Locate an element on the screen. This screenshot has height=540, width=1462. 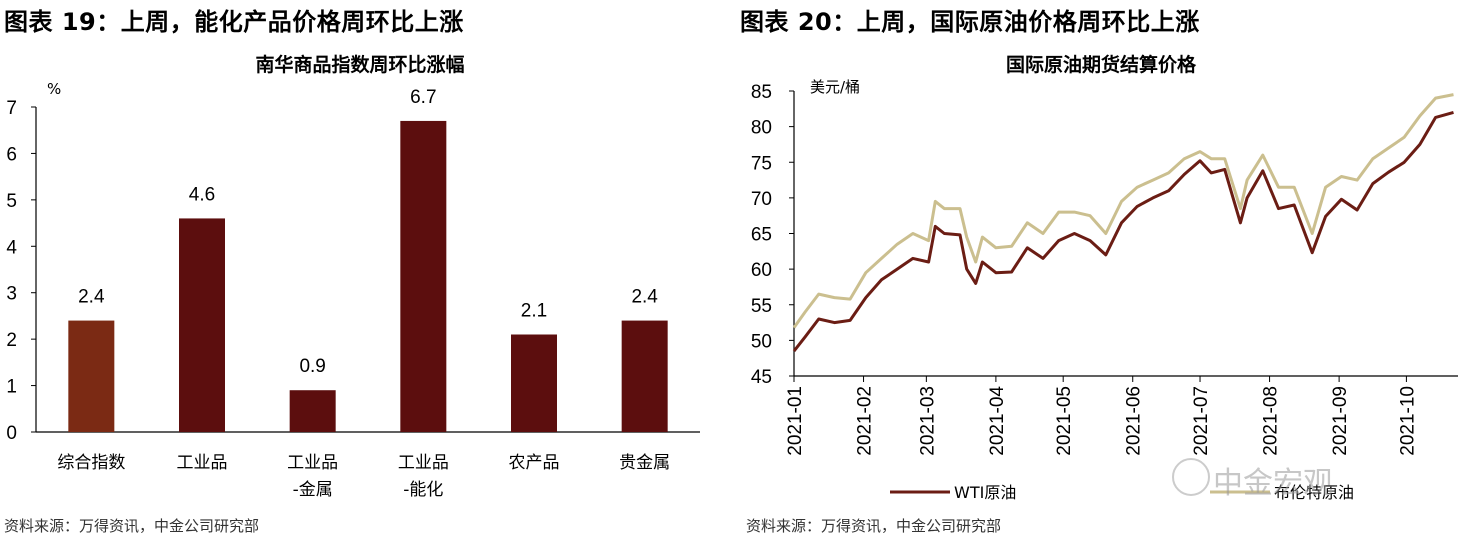
bar-y-tick-label: 3 is located at coordinates (11, 294).